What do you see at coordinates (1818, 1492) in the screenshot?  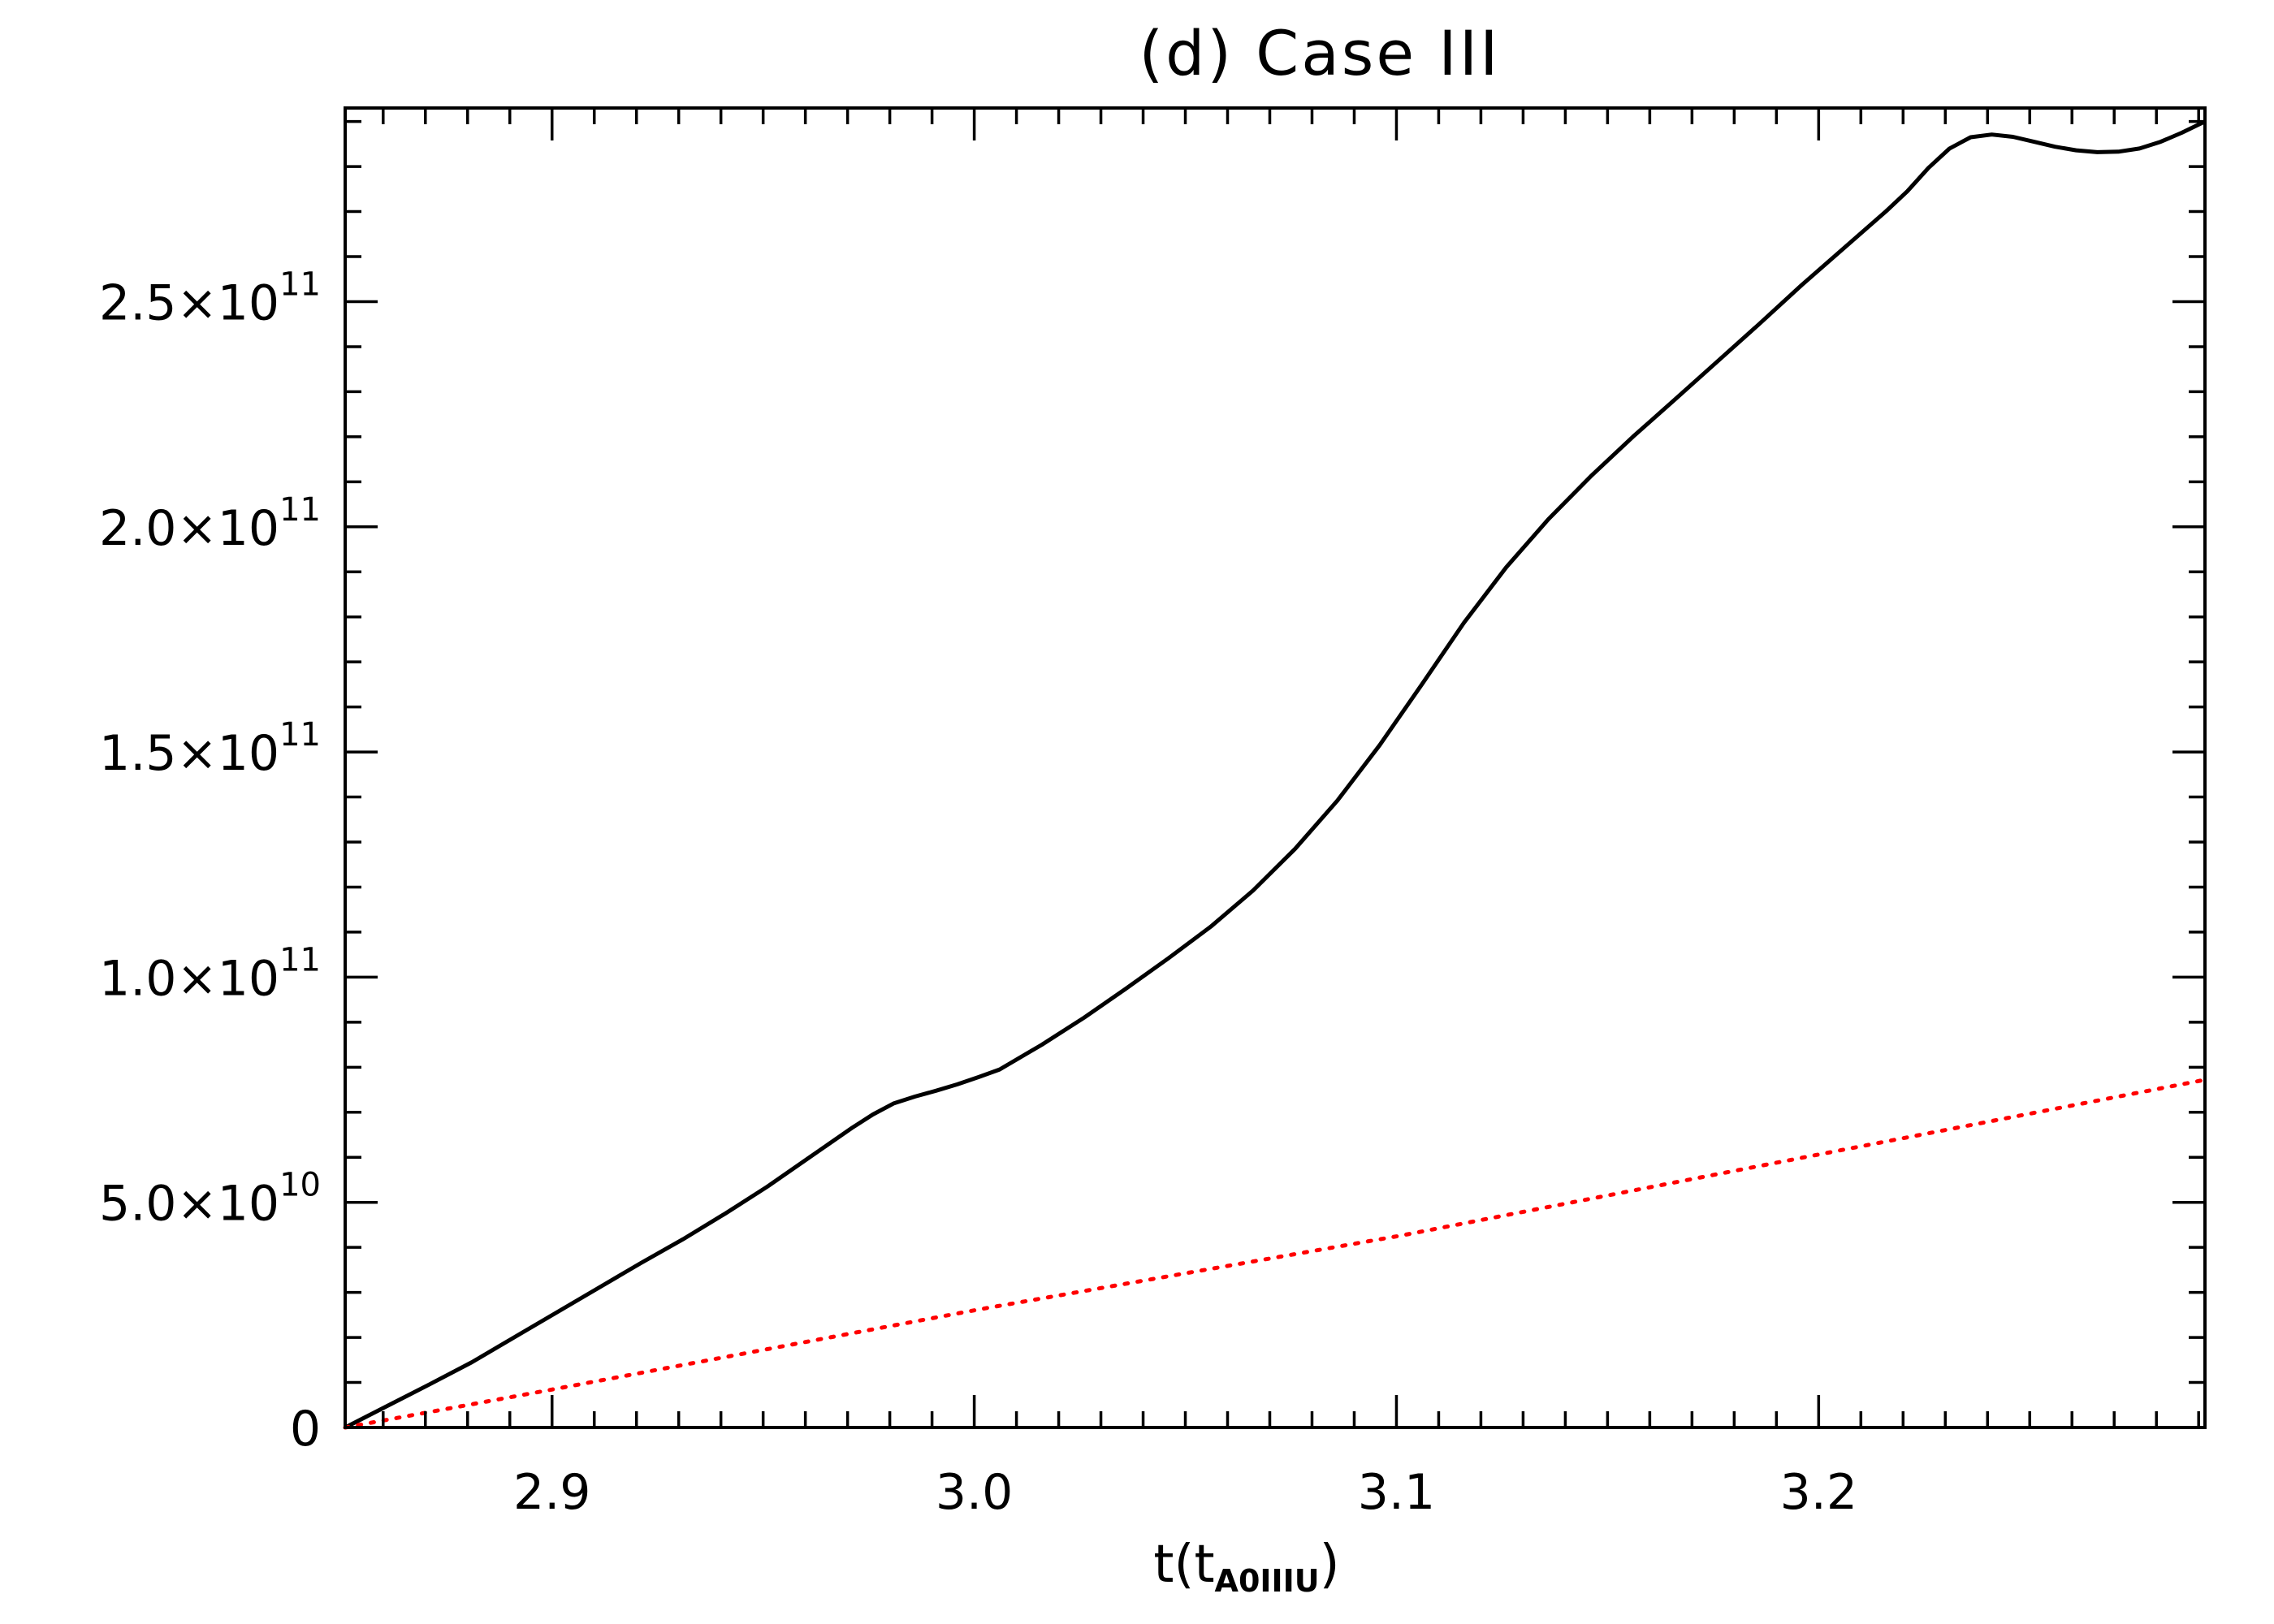 I see `x-tick-label: 3.2` at bounding box center [1818, 1492].